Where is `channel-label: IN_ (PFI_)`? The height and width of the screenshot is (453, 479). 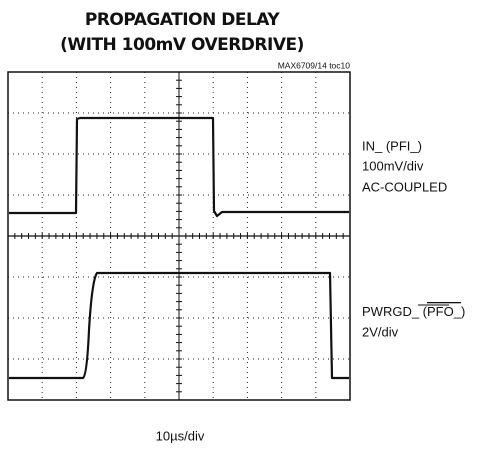 channel-label: IN_ (PFI_) is located at coordinates (392, 145).